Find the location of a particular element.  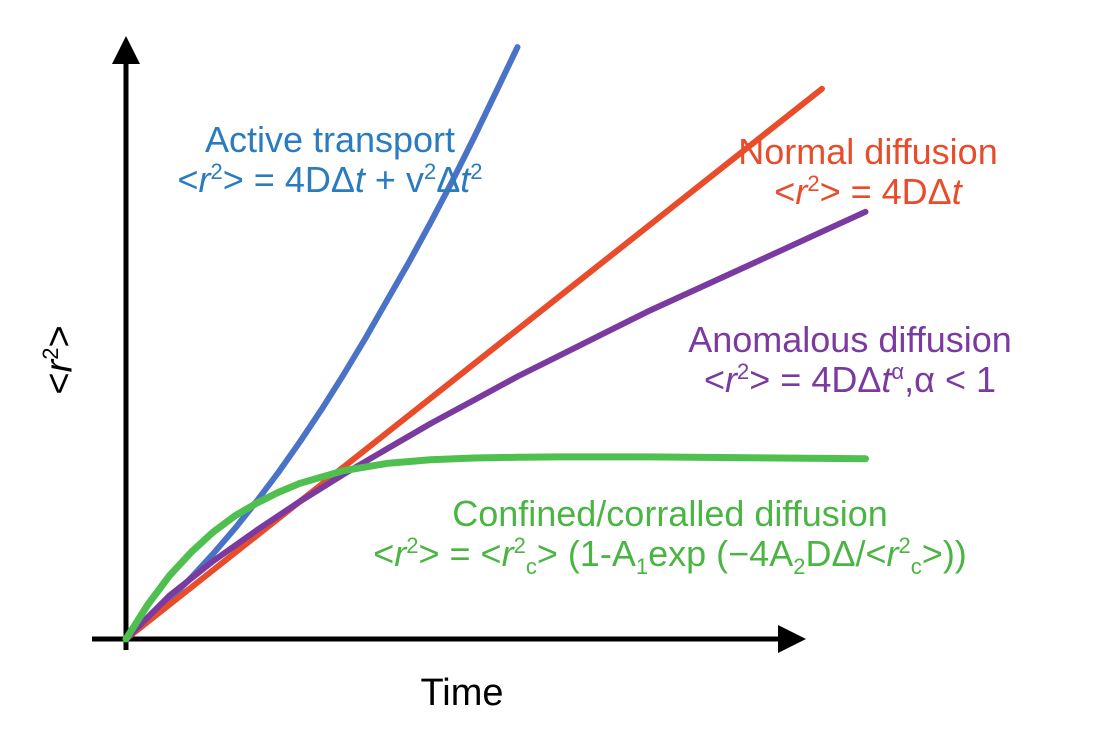

series-name-active-transport: Active transport is located at coordinates (330, 139).